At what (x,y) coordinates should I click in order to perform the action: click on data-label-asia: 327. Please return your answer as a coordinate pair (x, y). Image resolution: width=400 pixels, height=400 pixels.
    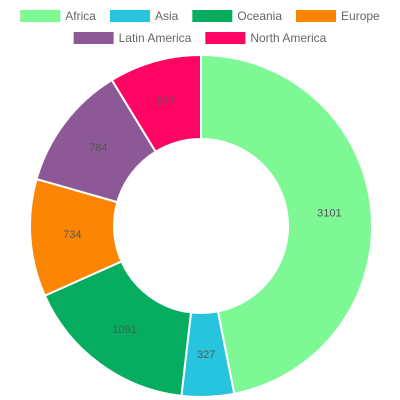
    Looking at the image, I should click on (206, 355).